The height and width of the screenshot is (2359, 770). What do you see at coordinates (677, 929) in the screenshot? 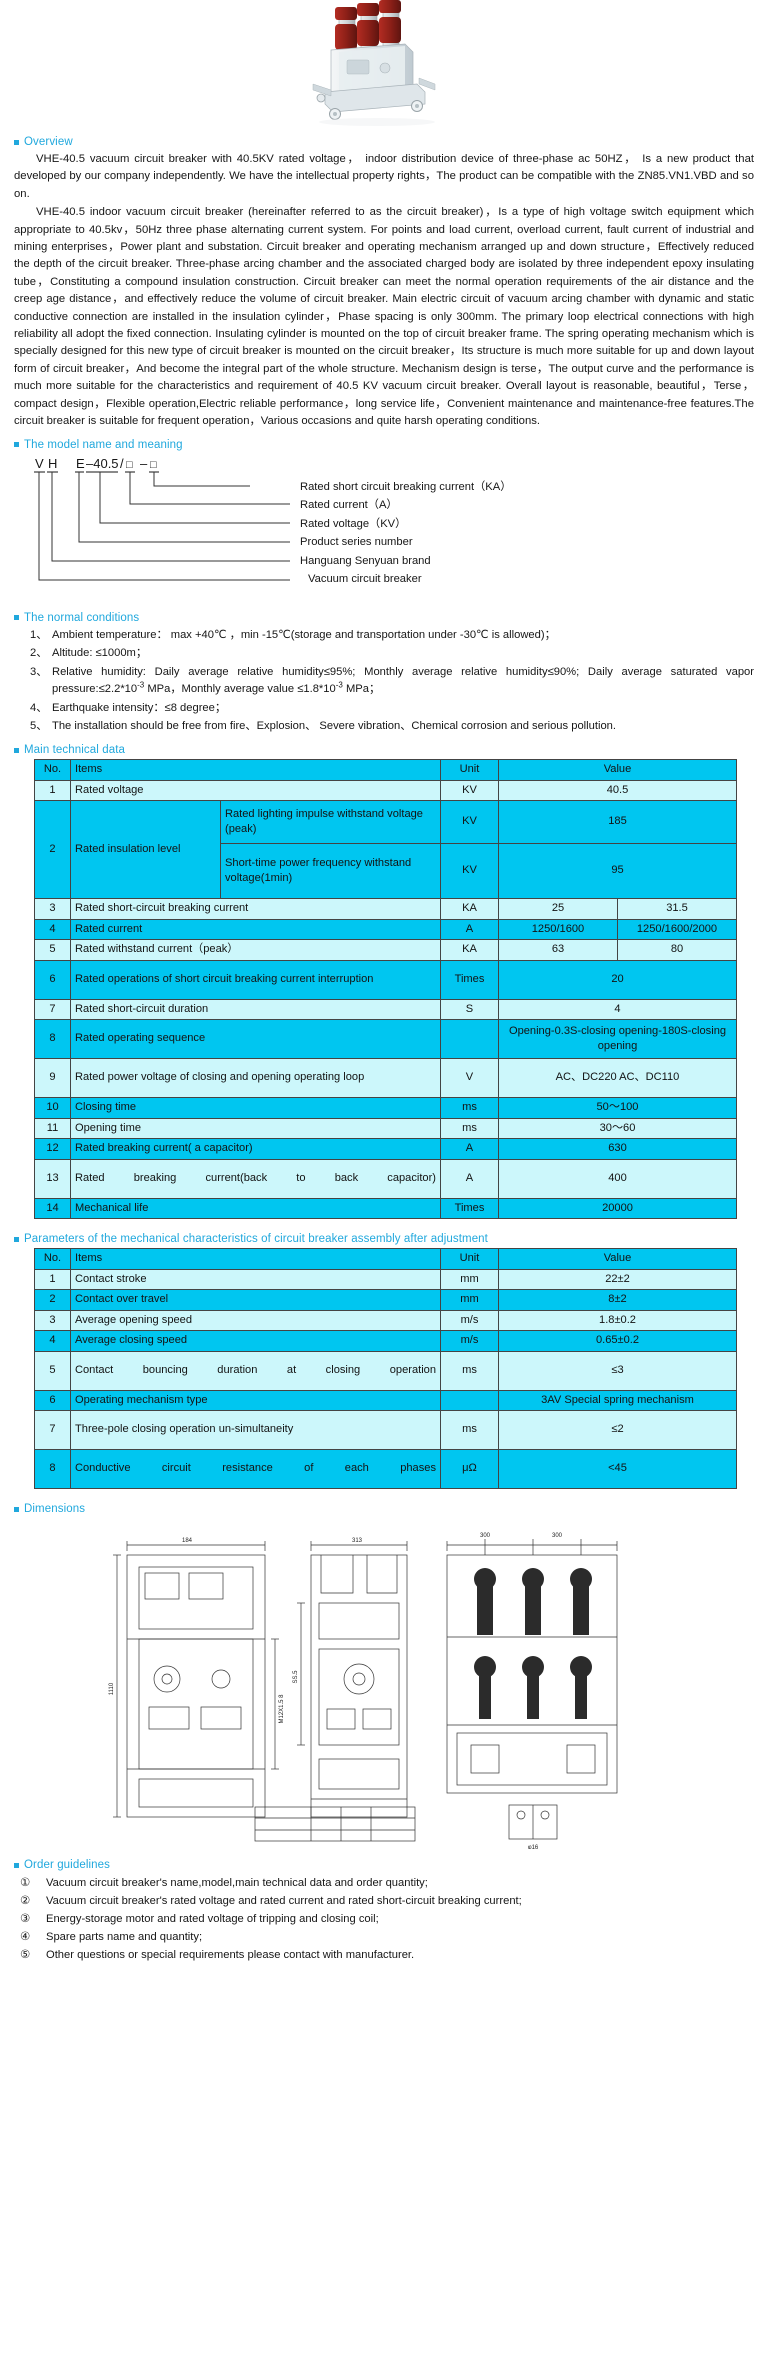
I see `row-value-b: 1250/1600/2000` at bounding box center [677, 929].